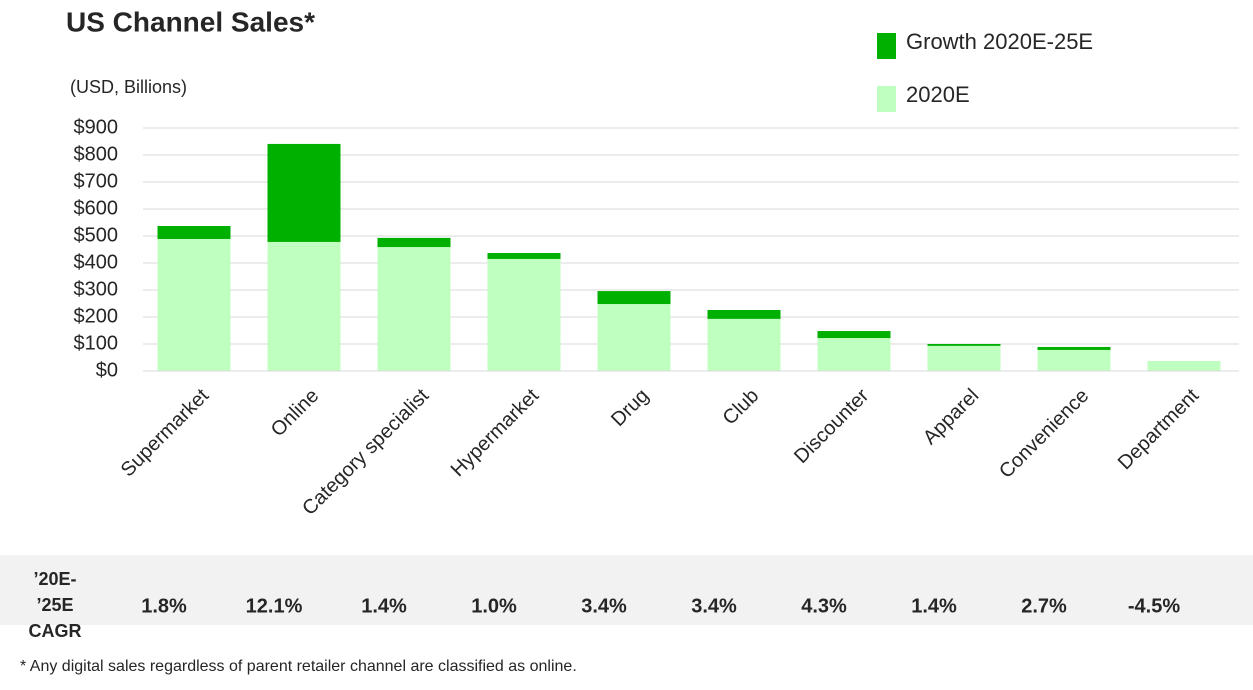 This screenshot has height=690, width=1253. What do you see at coordinates (165, 432) in the screenshot?
I see `x-tick-label: Supermarket` at bounding box center [165, 432].